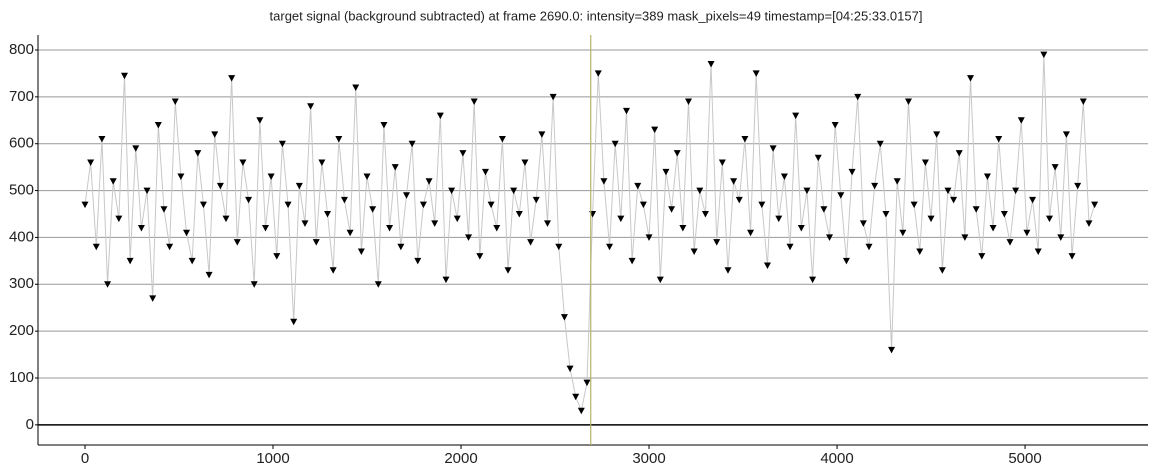 Image resolution: width=1152 pixels, height=473 pixels. I want to click on y-tick-label: 0, so click(30, 424).